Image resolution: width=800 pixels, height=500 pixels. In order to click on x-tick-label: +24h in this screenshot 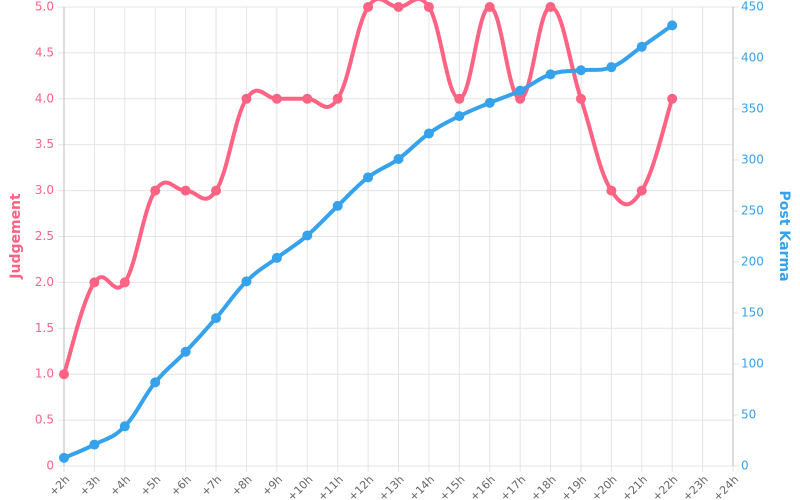, I will do `click(726, 486)`.